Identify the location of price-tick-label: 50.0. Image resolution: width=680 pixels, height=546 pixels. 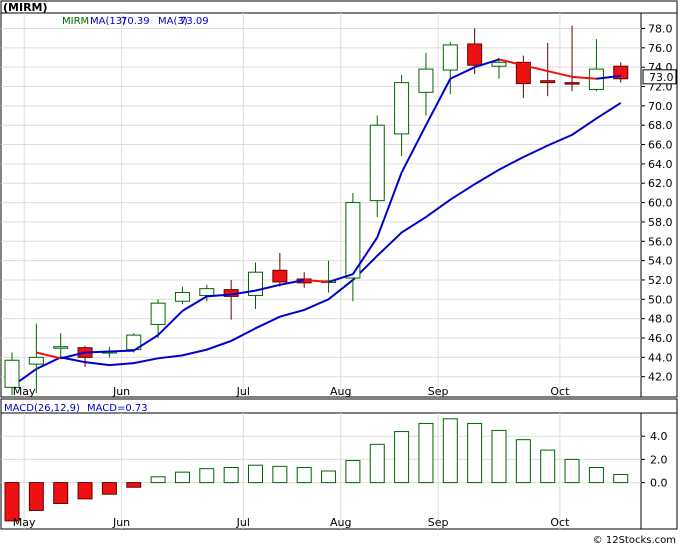
(660, 299).